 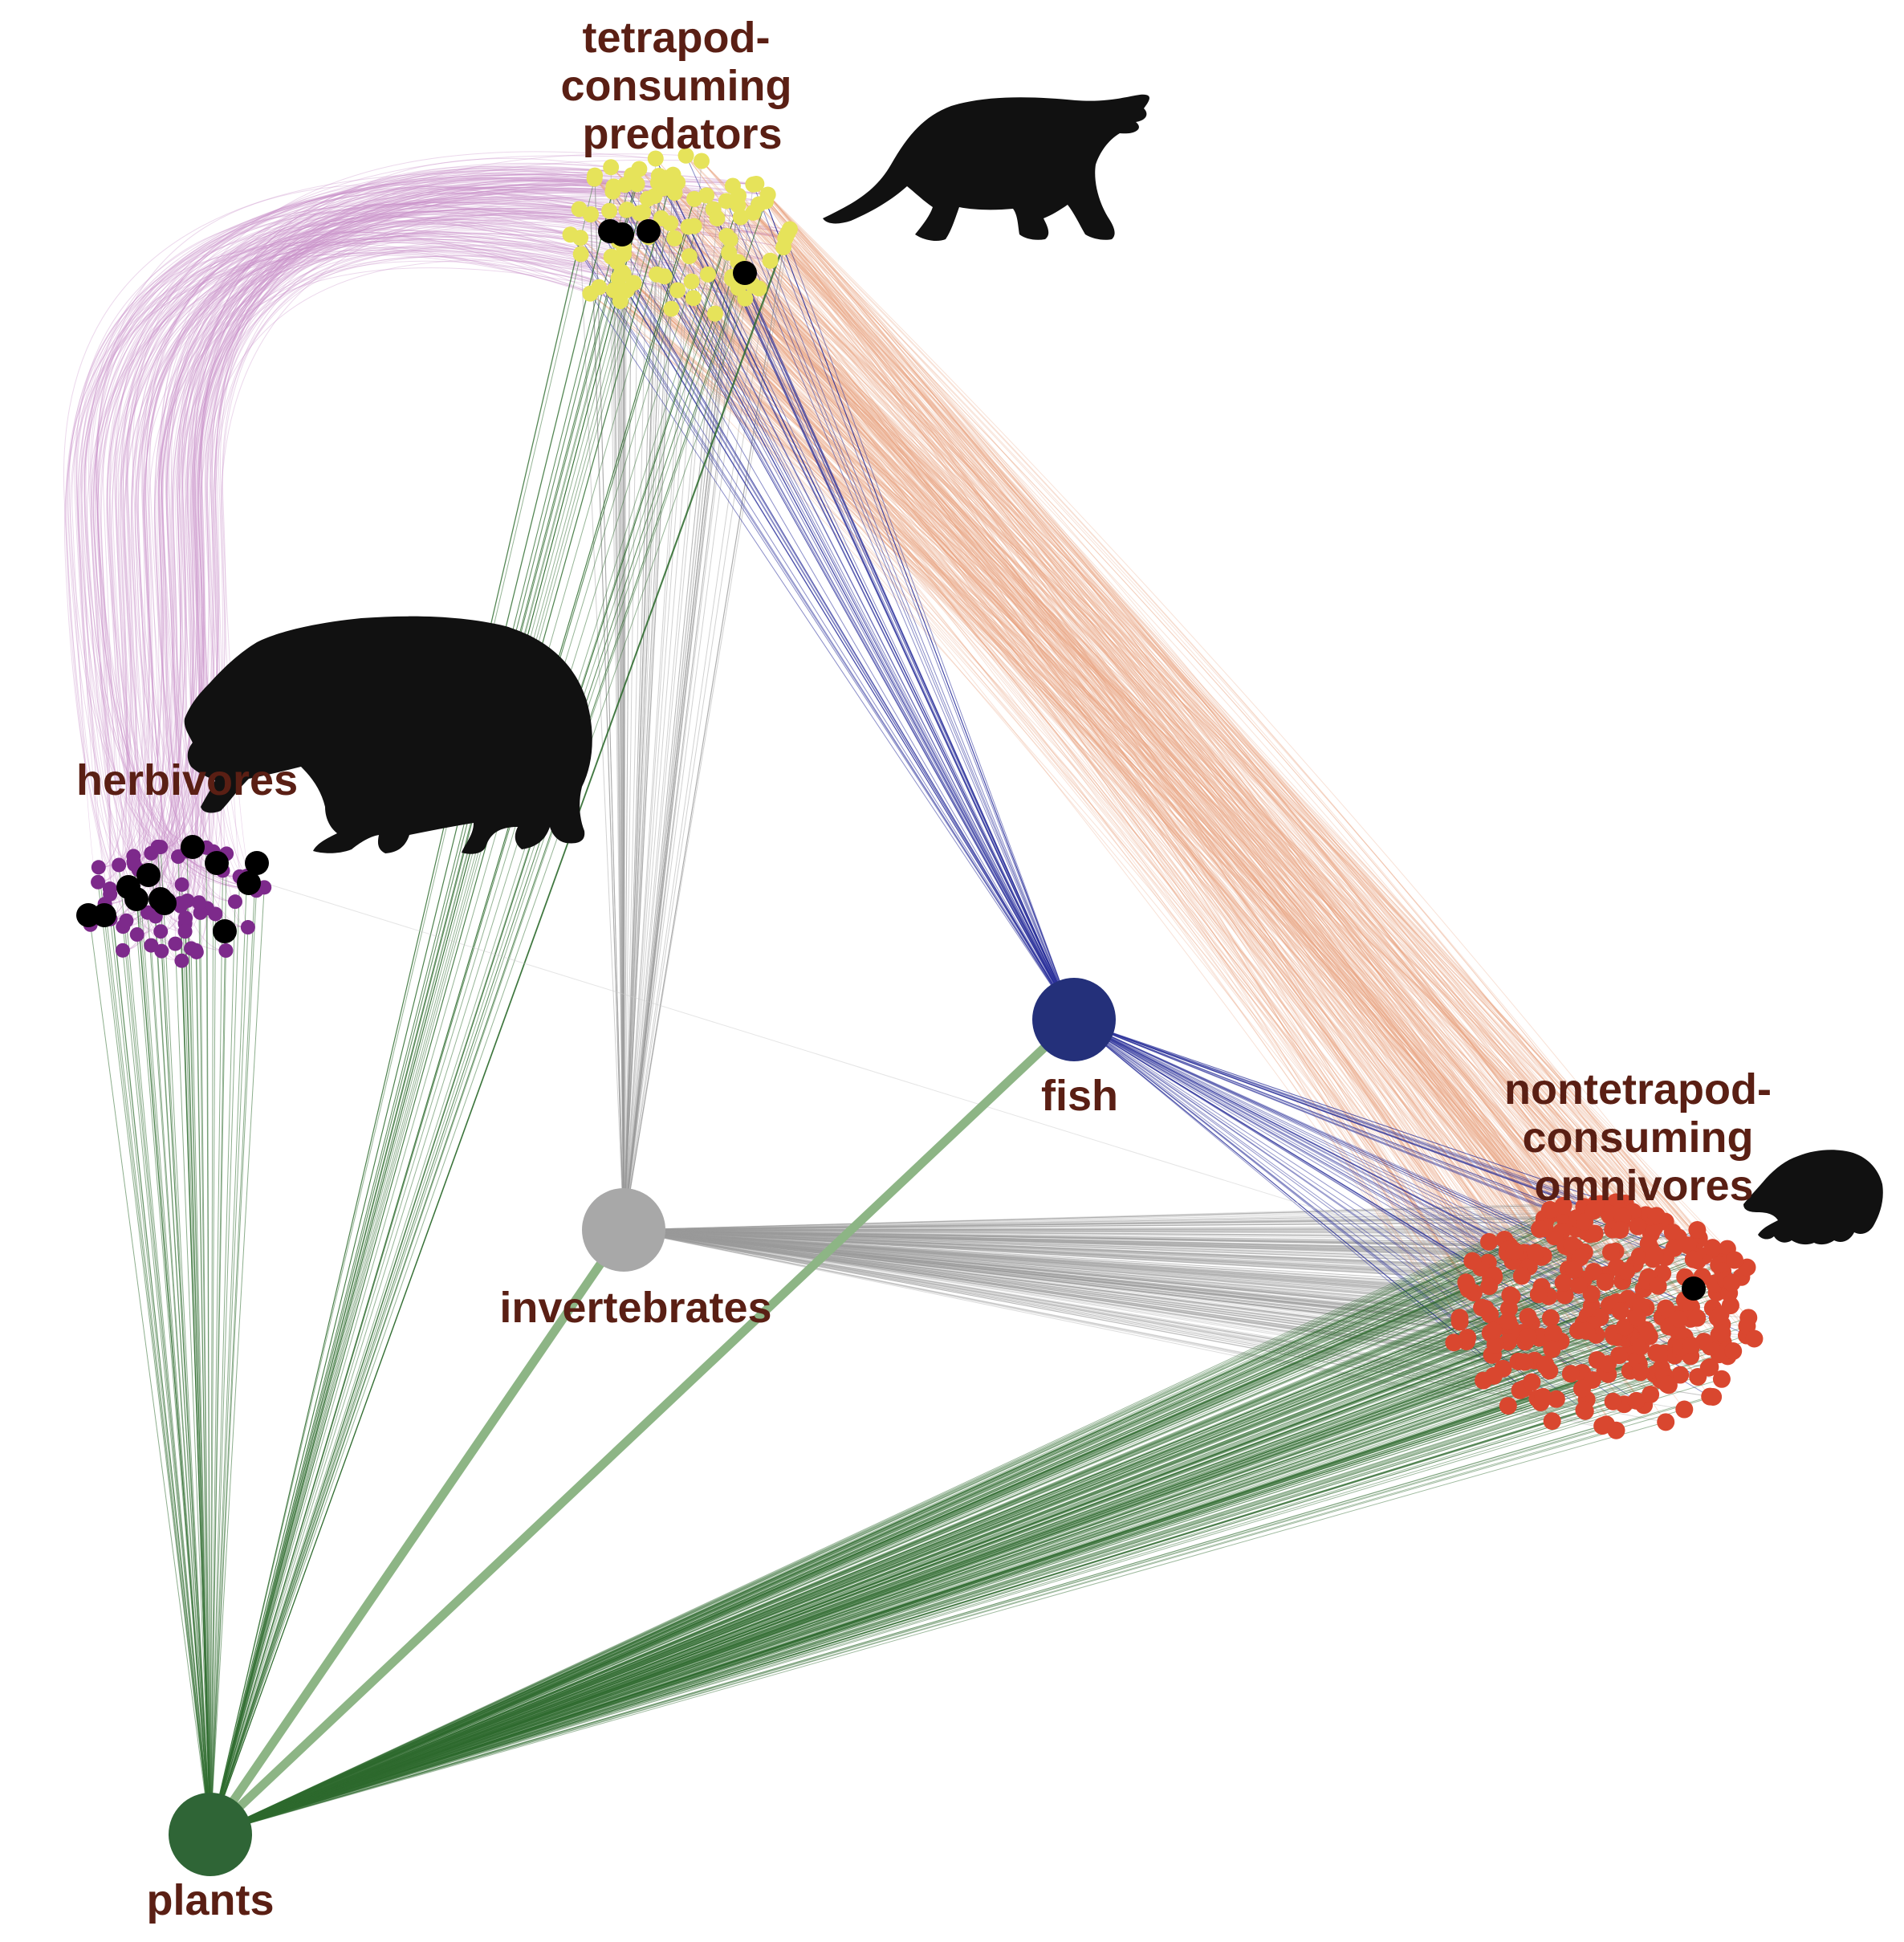 What do you see at coordinates (219, 1344) in the screenshot?
I see `plant-herbivore-edge` at bounding box center [219, 1344].